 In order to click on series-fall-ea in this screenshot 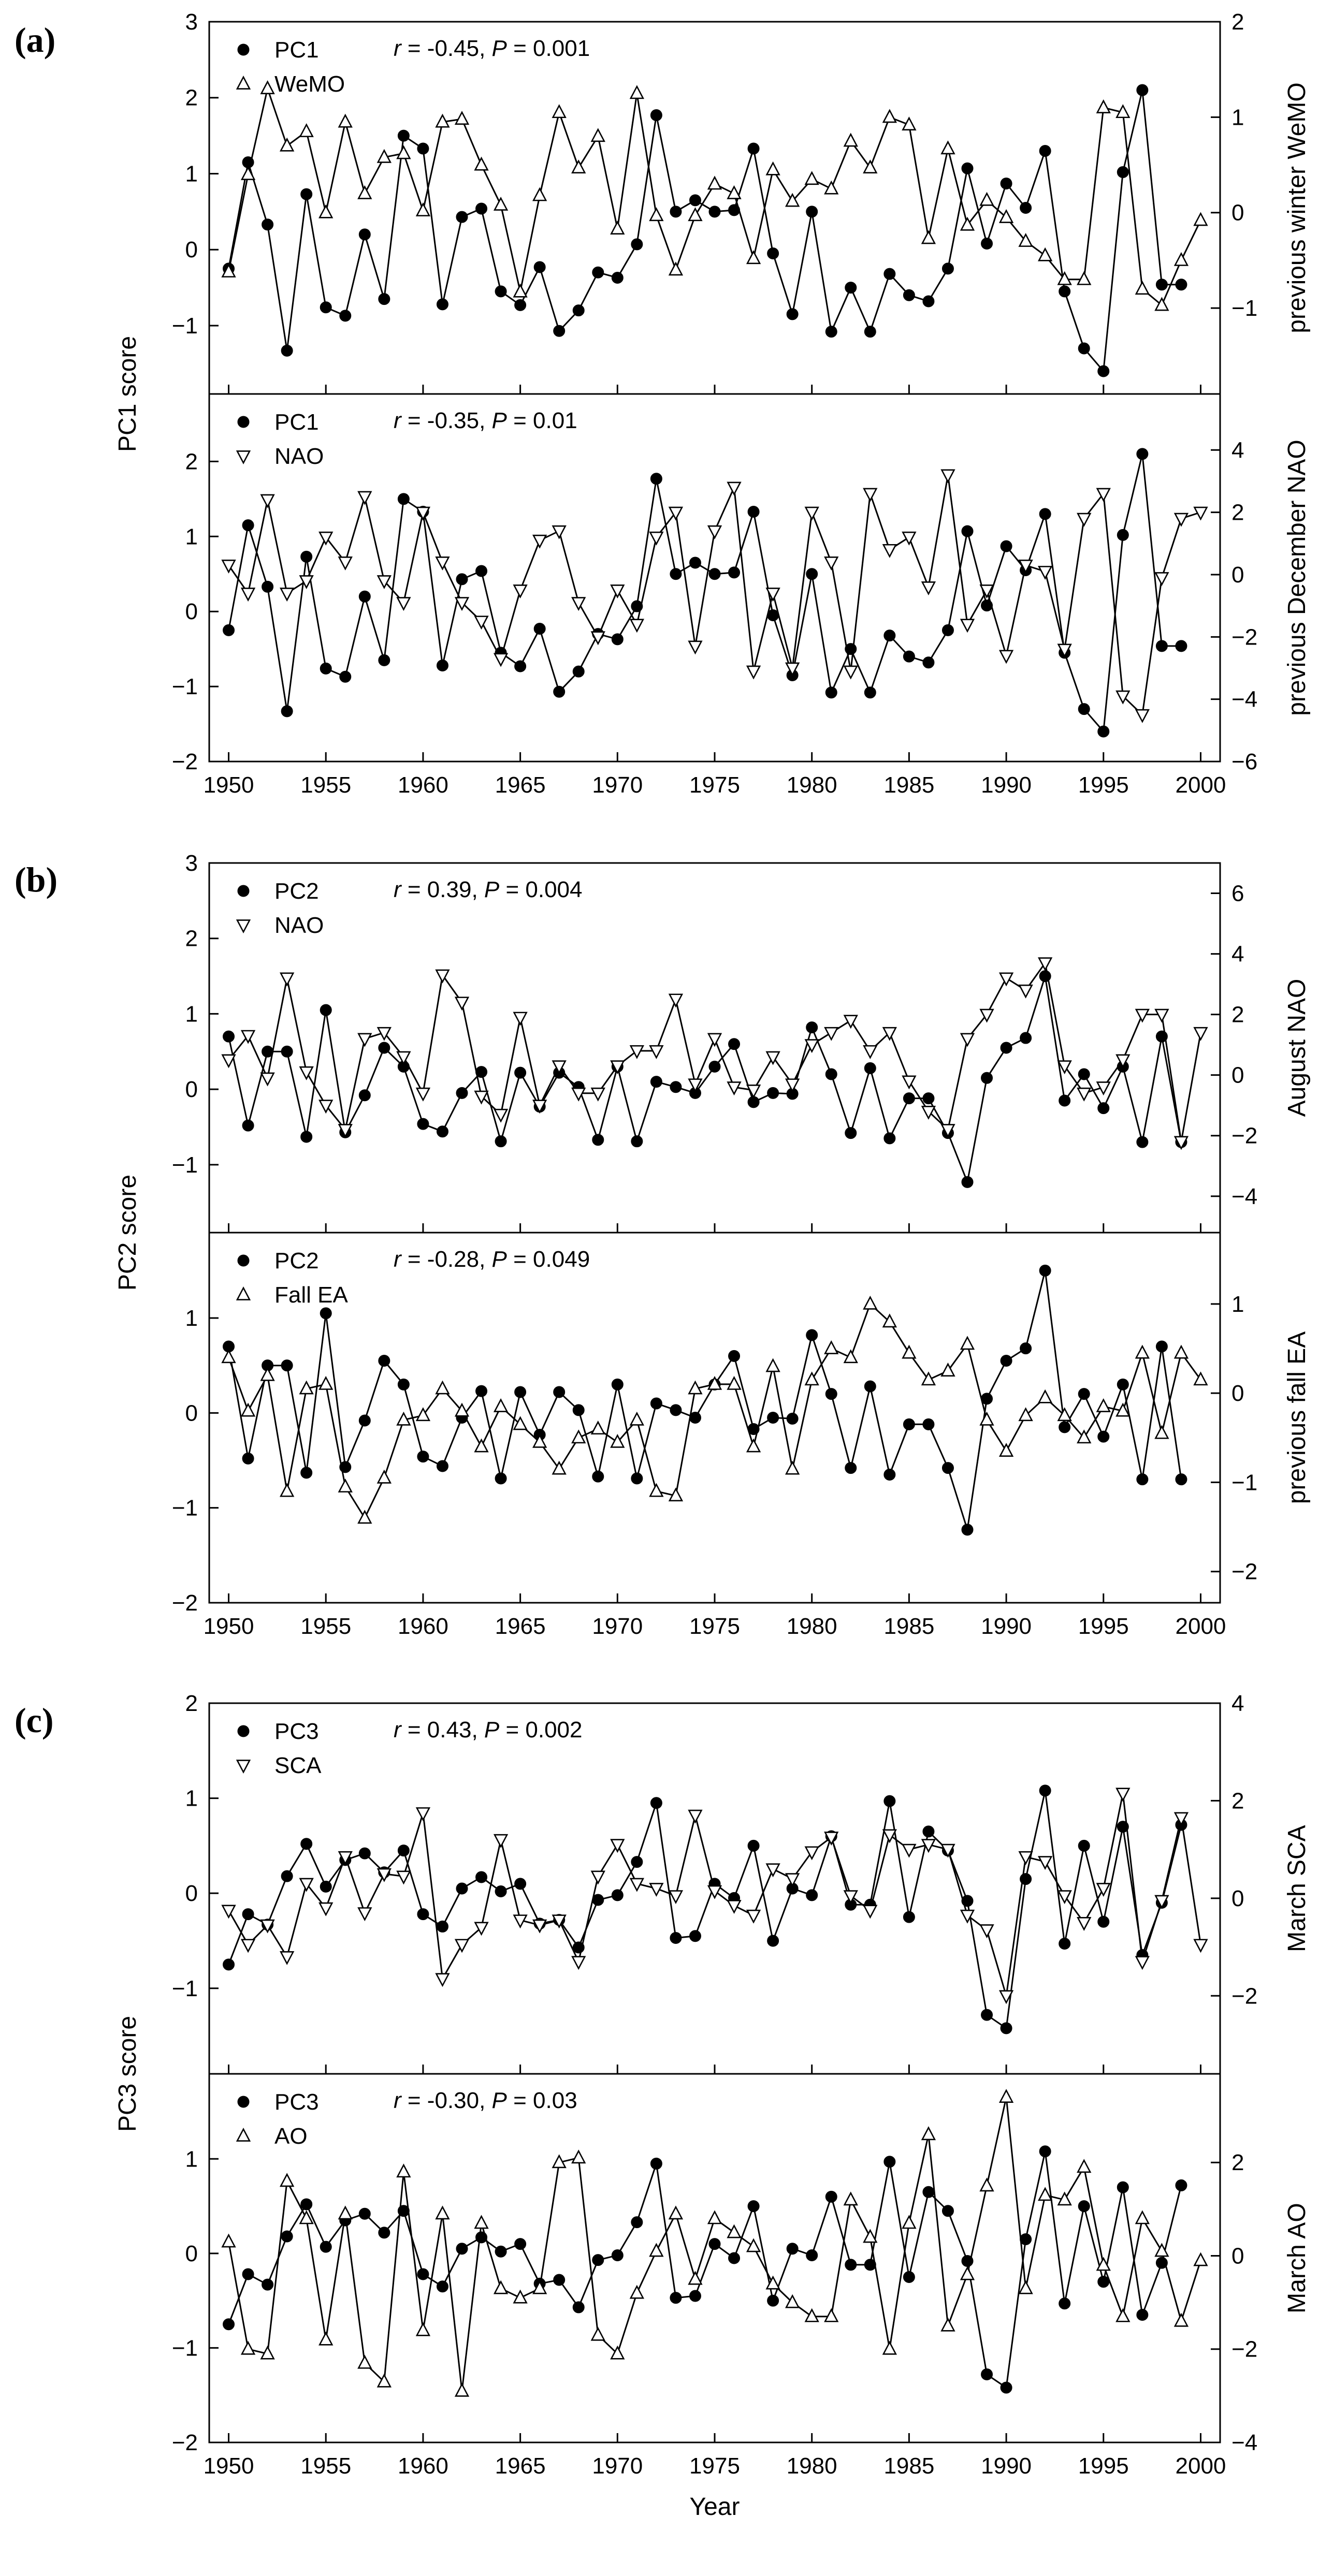, I will do `click(714, 1410)`.